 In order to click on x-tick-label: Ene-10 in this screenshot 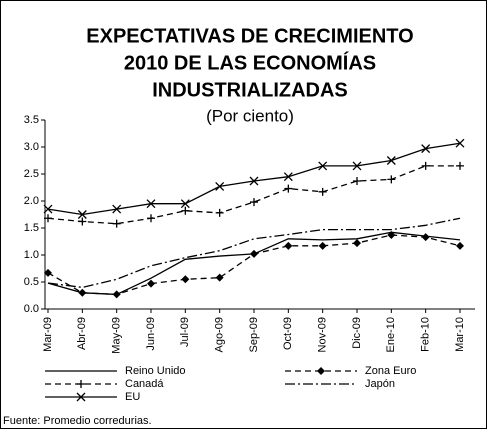, I will do `click(391, 334)`.